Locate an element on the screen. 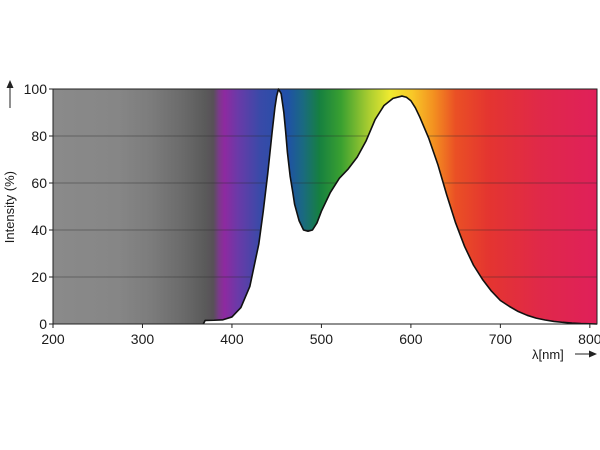 Image resolution: width=600 pixels, height=450 pixels. x-axis-ticks: 200 300 400 500 600 700 800 is located at coordinates (320, 335).